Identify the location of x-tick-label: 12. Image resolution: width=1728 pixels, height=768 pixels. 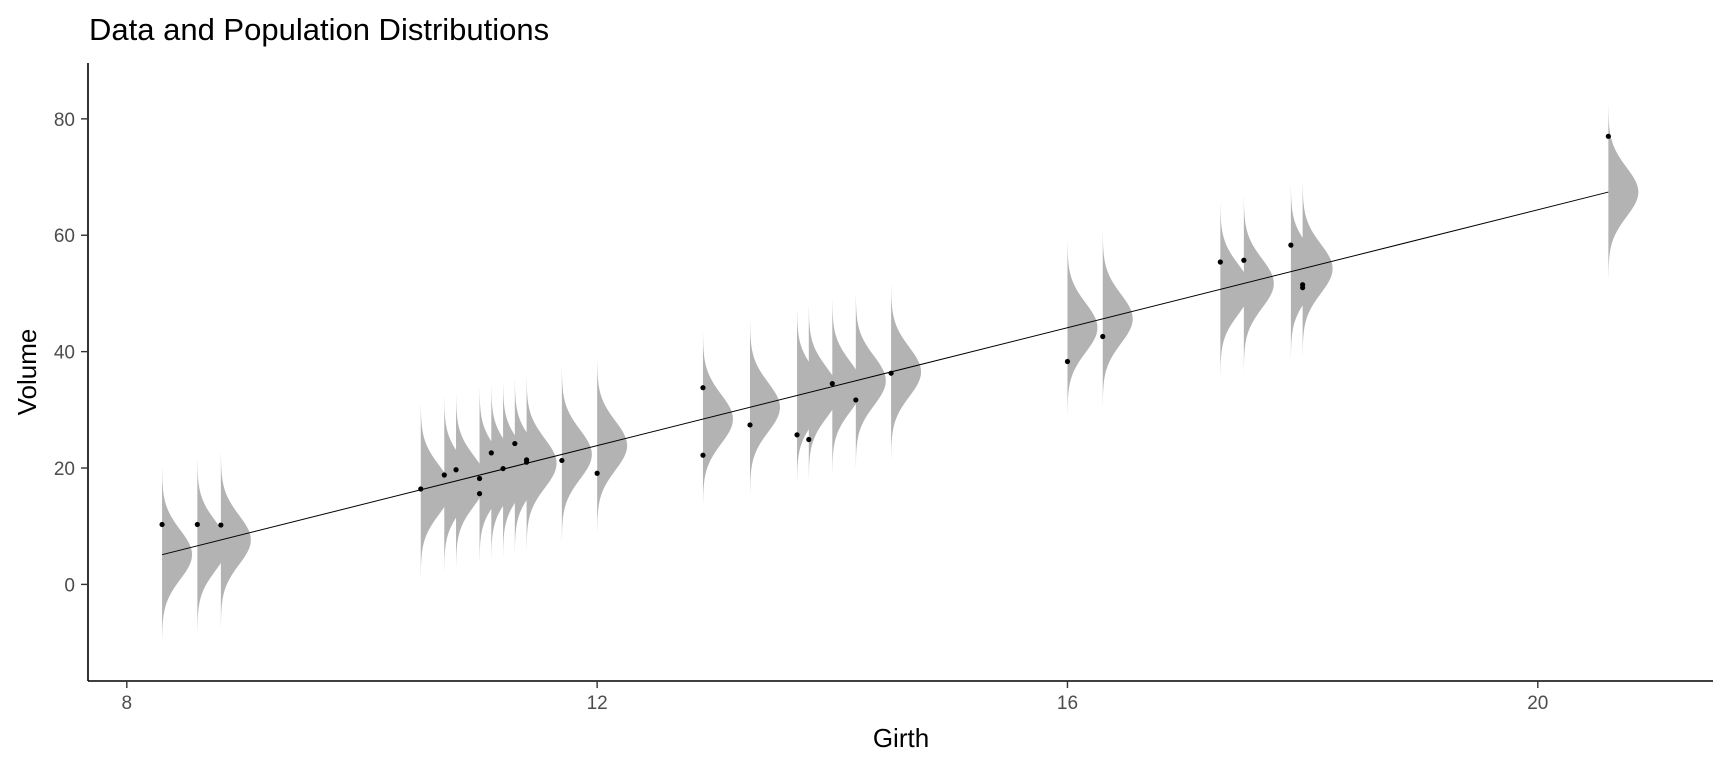
(597, 703).